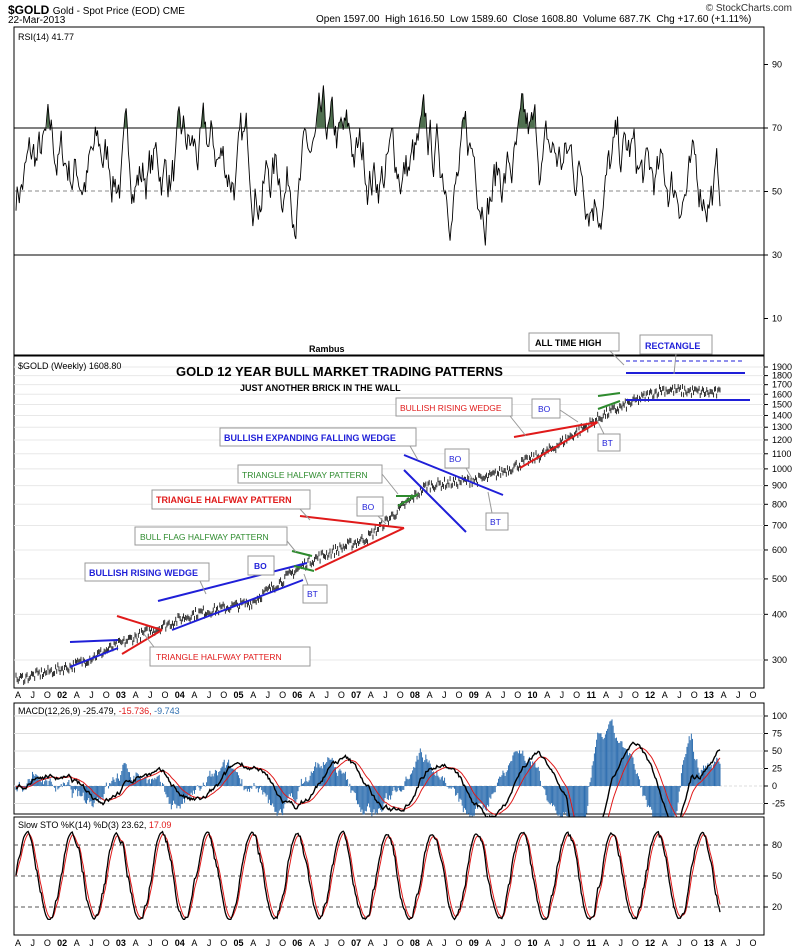 The image size is (800, 950). Describe the element at coordinates (99, 711) in the screenshot. I see `macd-label: MACD(12,26,9) -25.479, -15.736, -9.743` at that location.